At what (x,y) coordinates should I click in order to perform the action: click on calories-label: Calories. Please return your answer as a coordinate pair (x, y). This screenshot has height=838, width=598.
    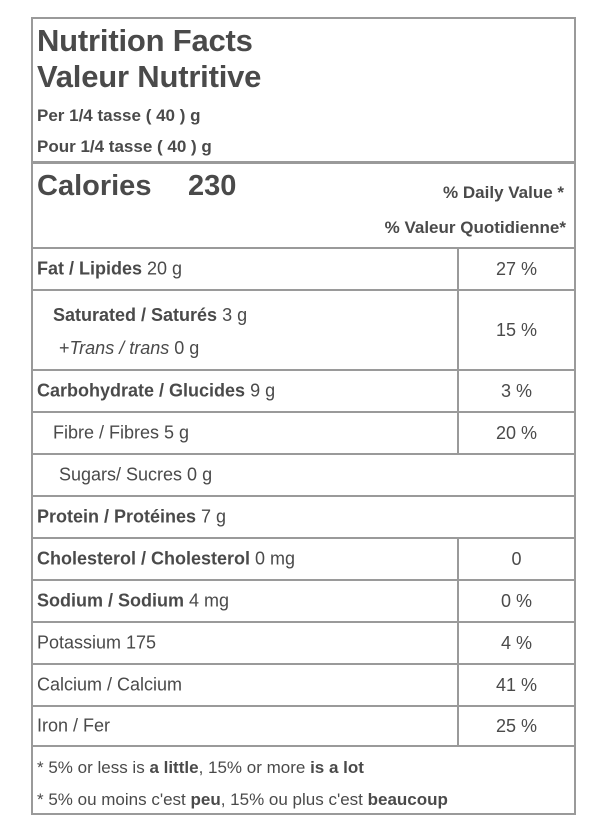
    Looking at the image, I should click on (94, 186).